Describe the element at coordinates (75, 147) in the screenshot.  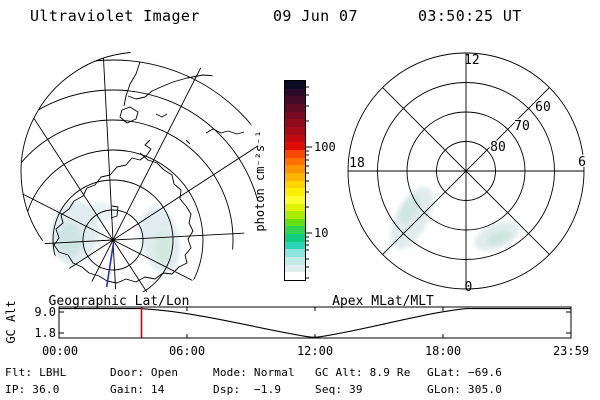
I see `fov-edge-arc` at that location.